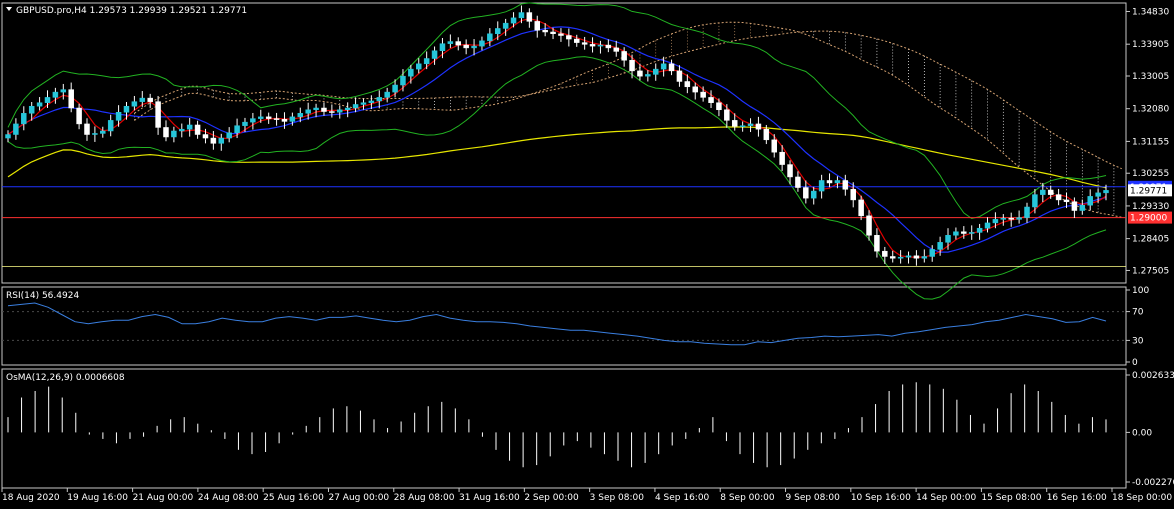  I want to click on x-tick-label: 19 Aug 16:00, so click(97, 498).